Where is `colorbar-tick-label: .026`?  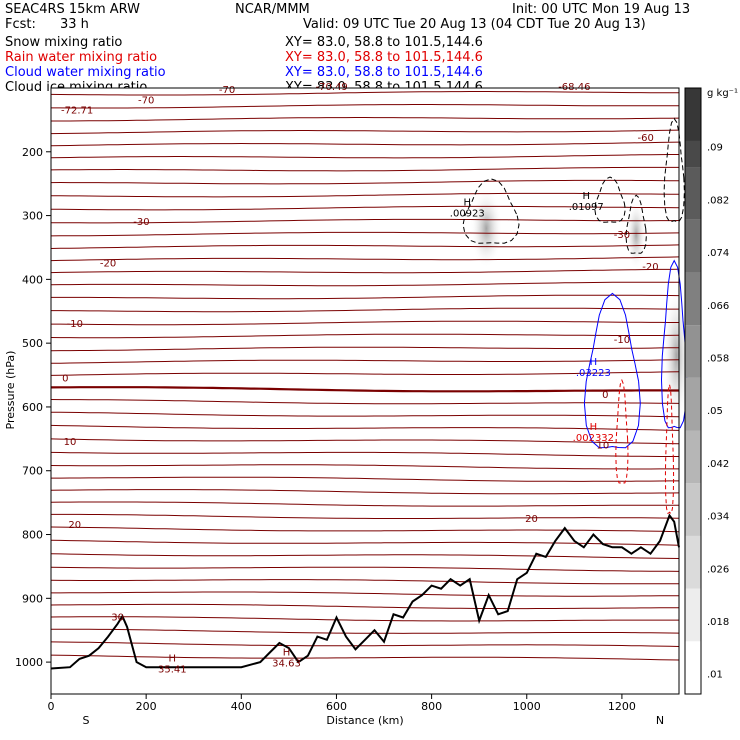
colorbar-tick-label: .026 is located at coordinates (718, 569).